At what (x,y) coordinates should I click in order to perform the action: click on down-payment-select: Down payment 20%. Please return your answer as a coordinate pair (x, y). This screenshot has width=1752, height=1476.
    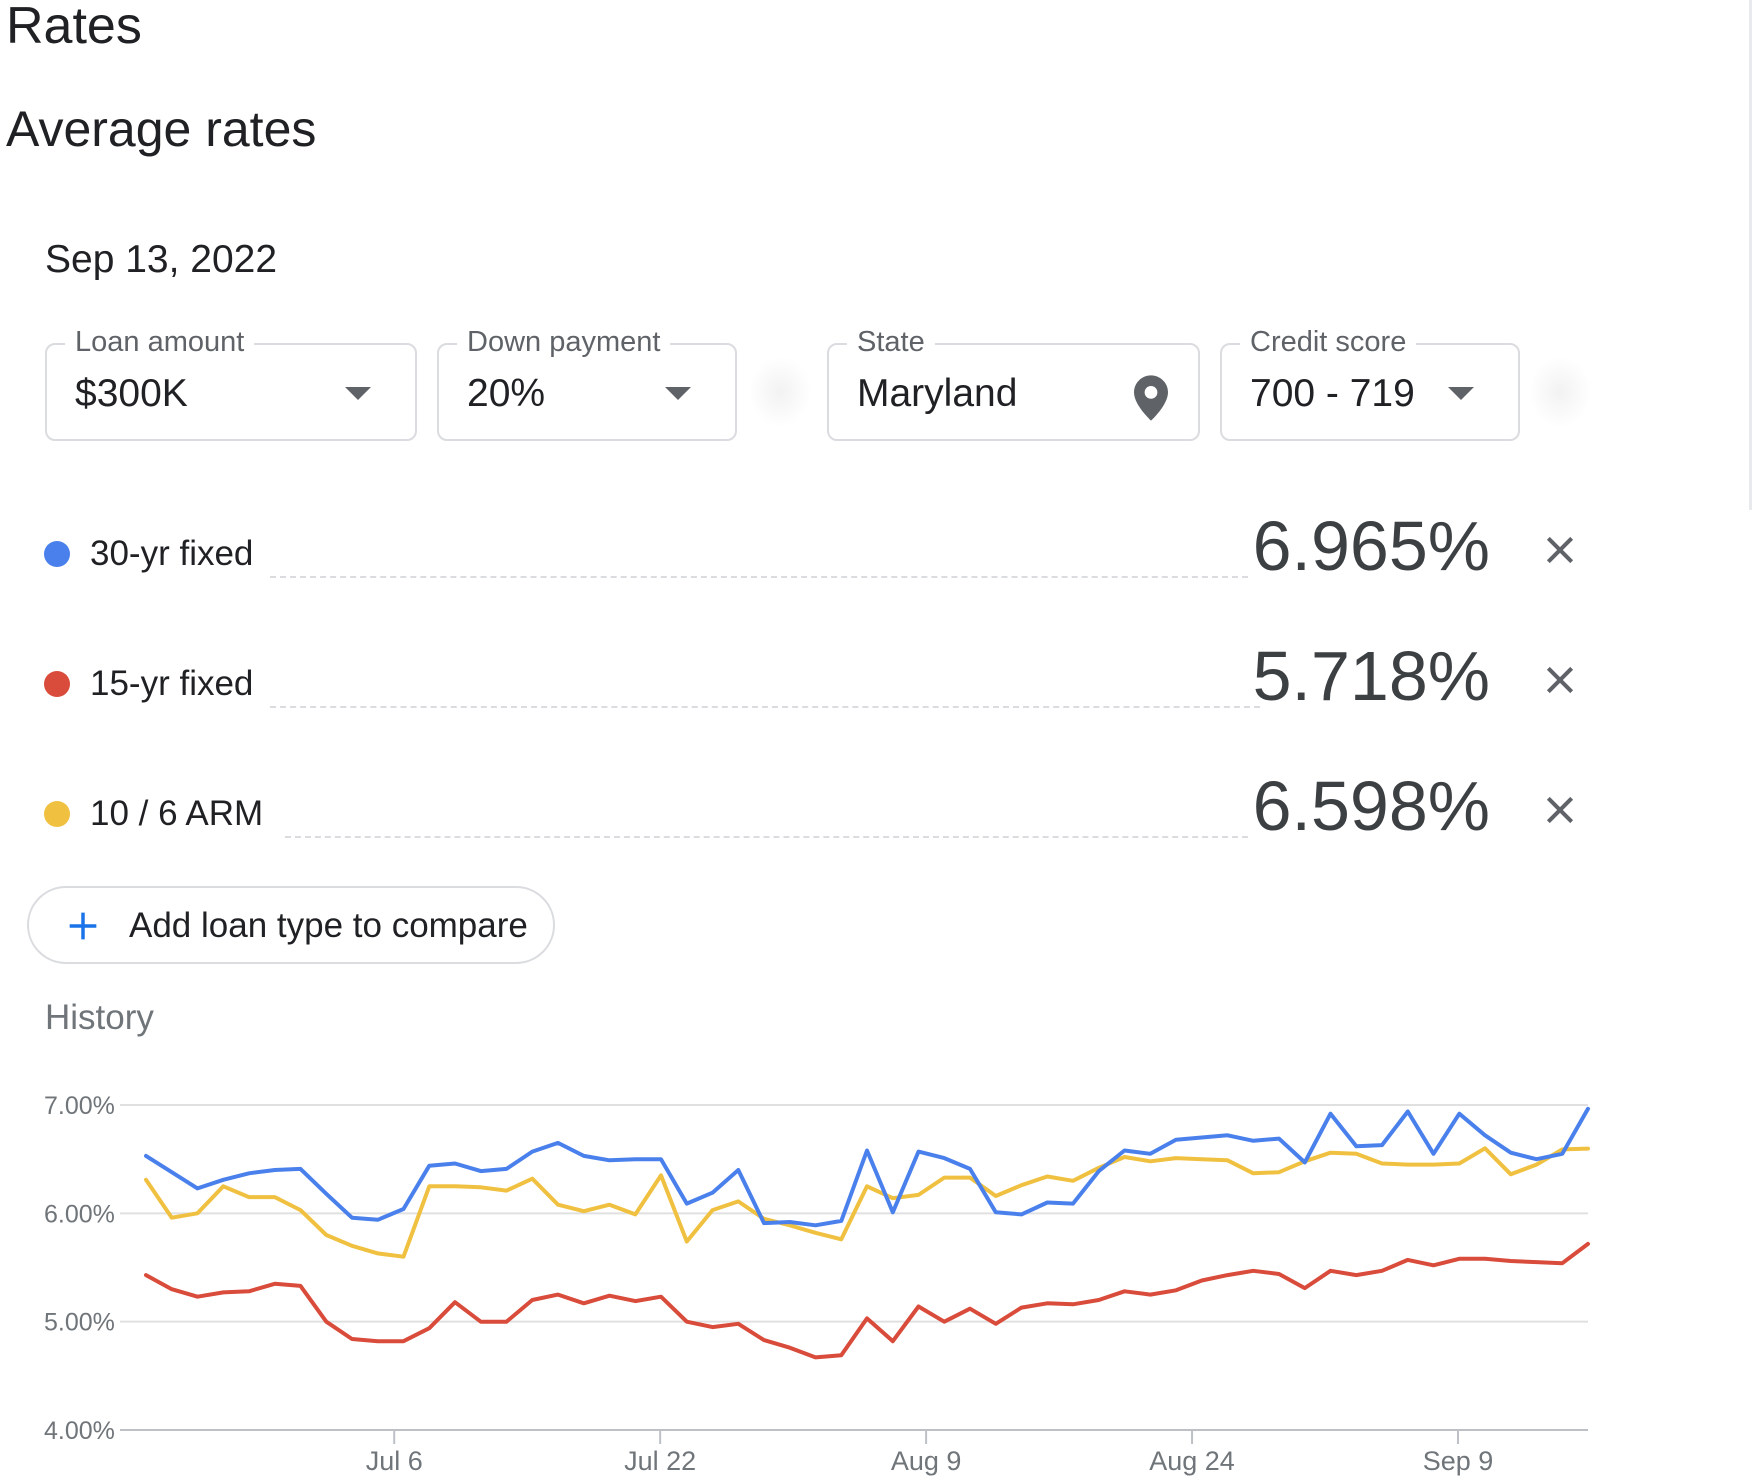
    Looking at the image, I should click on (587, 382).